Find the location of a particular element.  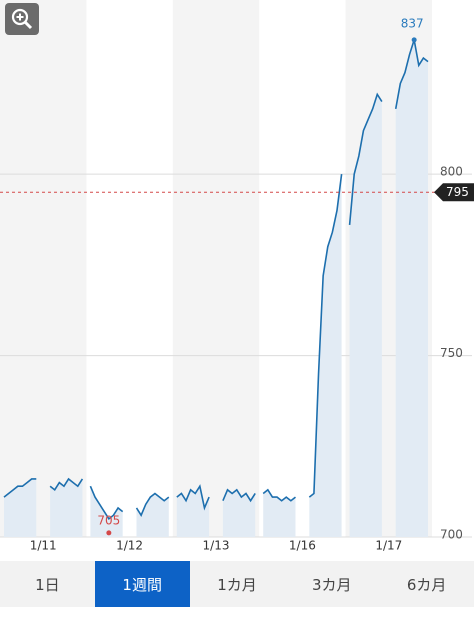

x-tick-label: 1/17 is located at coordinates (388, 546).